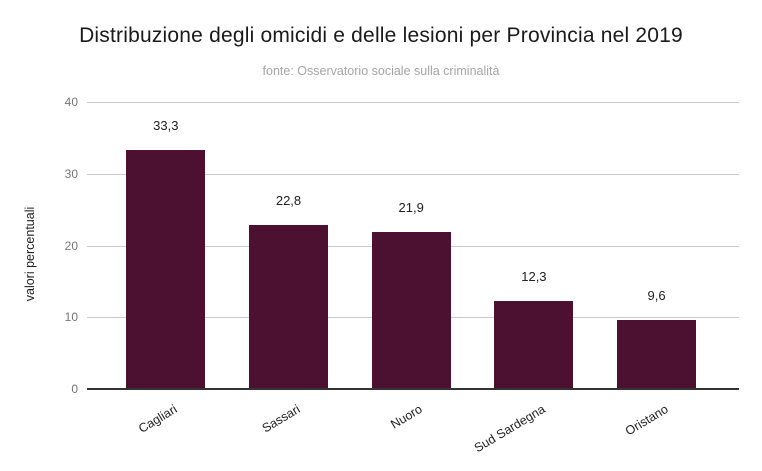  I want to click on bar-cagliari, so click(166, 269).